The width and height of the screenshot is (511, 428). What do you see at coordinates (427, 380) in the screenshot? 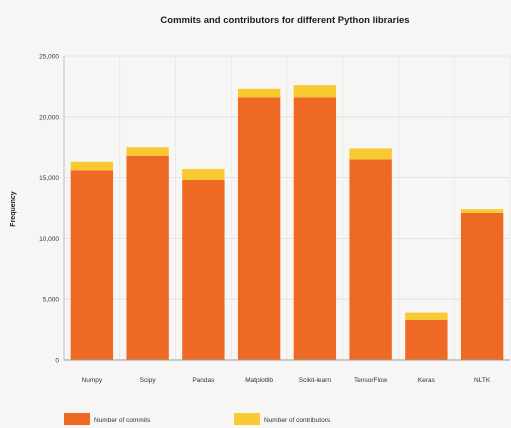
I see `x-tick-label: Keras` at bounding box center [427, 380].